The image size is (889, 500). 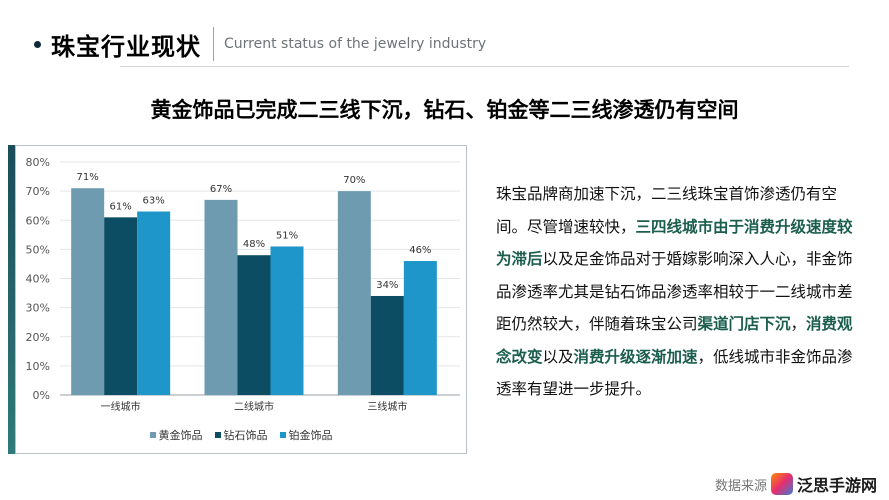 What do you see at coordinates (213, 44) in the screenshot?
I see `title-divider` at bounding box center [213, 44].